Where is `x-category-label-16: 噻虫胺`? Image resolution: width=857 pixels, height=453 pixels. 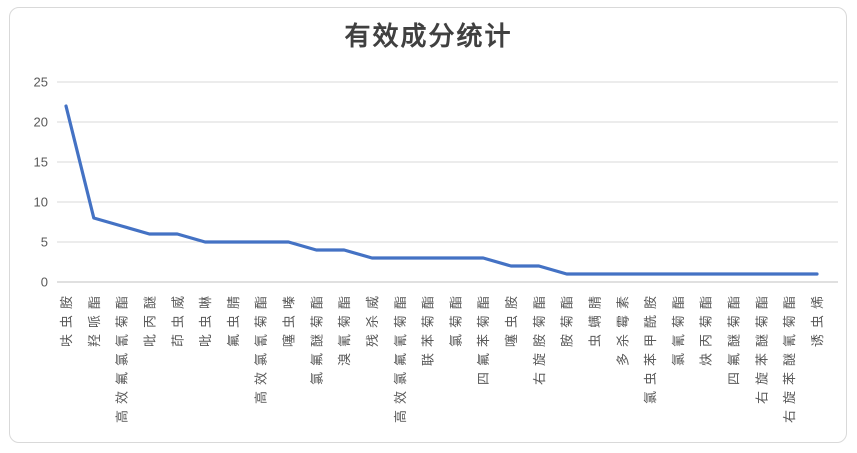
x-category-label-16: 噻虫胺 is located at coordinates (511, 318).